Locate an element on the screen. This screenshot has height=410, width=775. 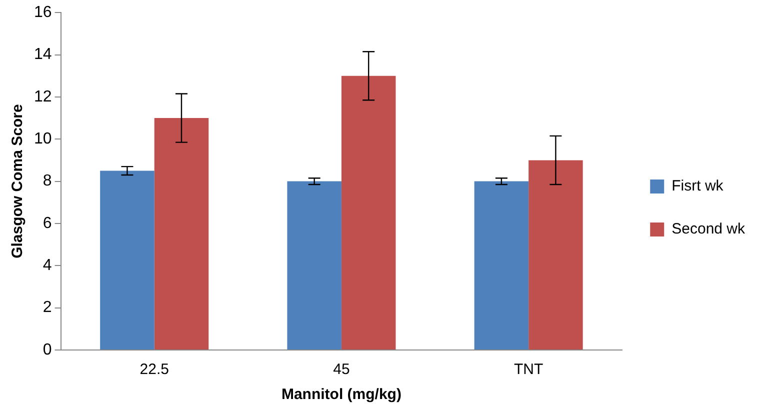
x-tick-label: TNT is located at coordinates (529, 369).